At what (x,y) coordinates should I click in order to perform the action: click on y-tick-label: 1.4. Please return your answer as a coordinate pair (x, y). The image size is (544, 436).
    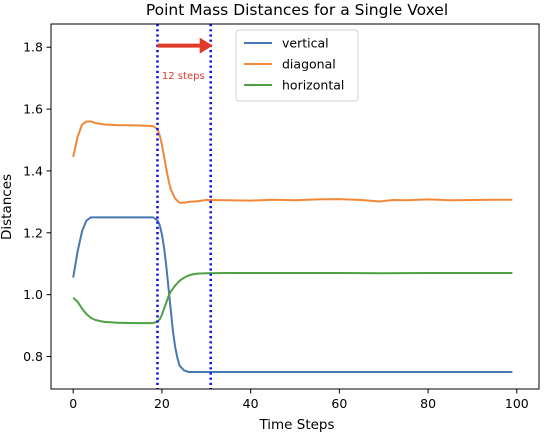
    Looking at the image, I should click on (33, 170).